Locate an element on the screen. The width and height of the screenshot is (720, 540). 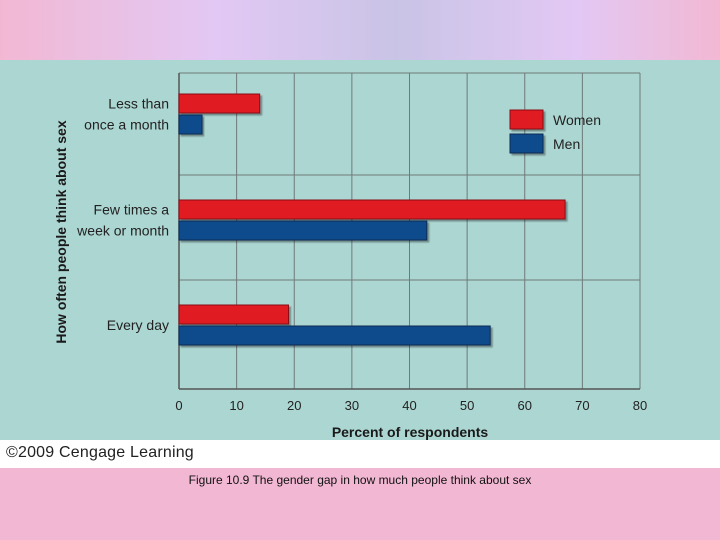
x-tick-label: 60 is located at coordinates (525, 405).